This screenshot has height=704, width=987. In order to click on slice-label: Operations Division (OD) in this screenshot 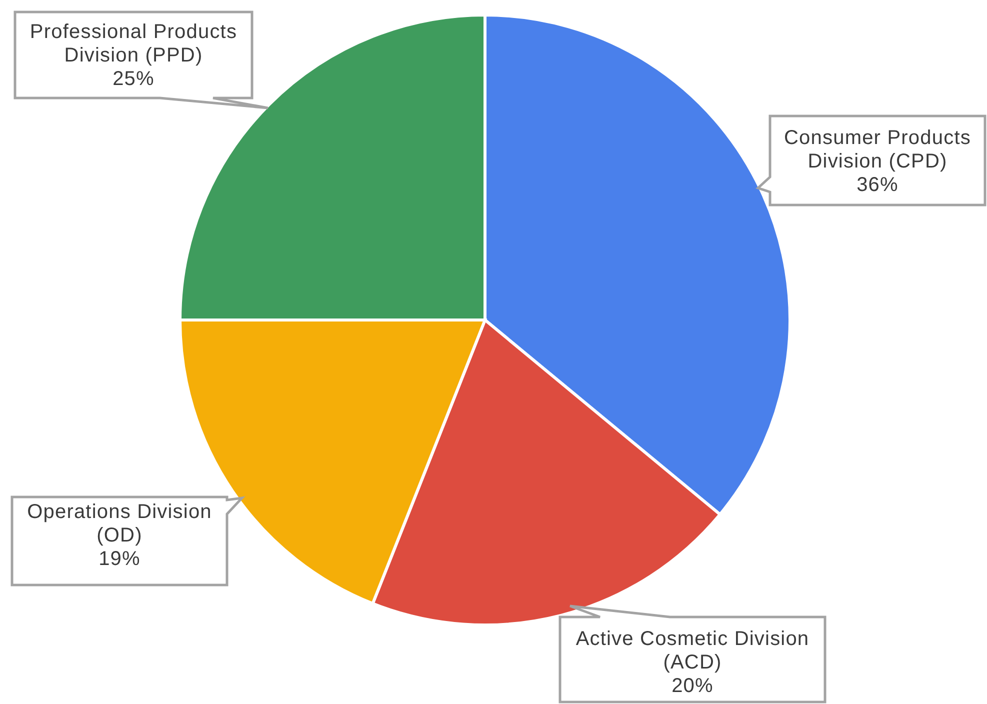, I will do `click(119, 523)`.